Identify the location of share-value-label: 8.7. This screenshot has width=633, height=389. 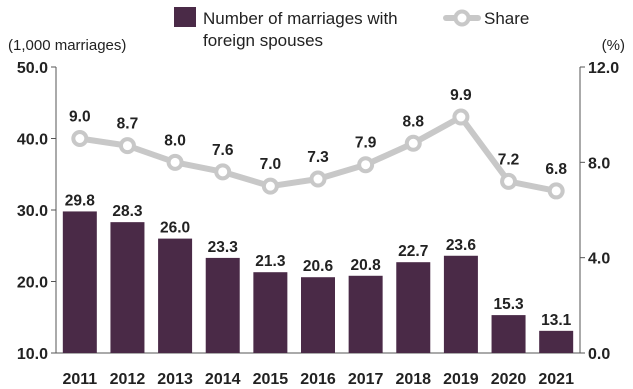
(128, 124).